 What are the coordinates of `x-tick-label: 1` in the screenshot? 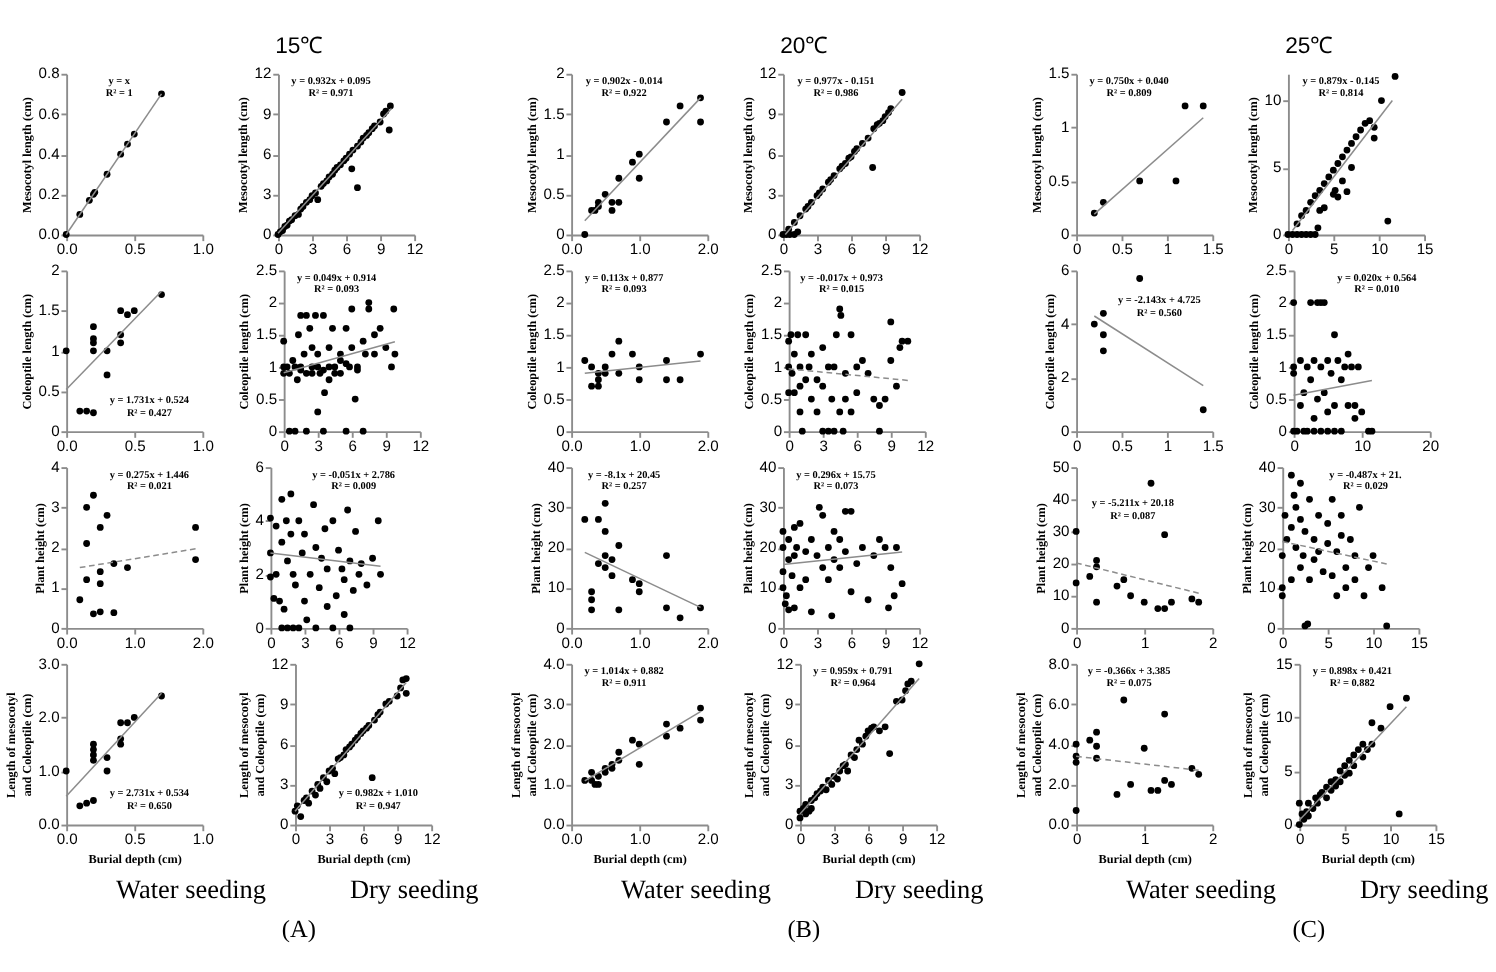 It's located at (1145, 839).